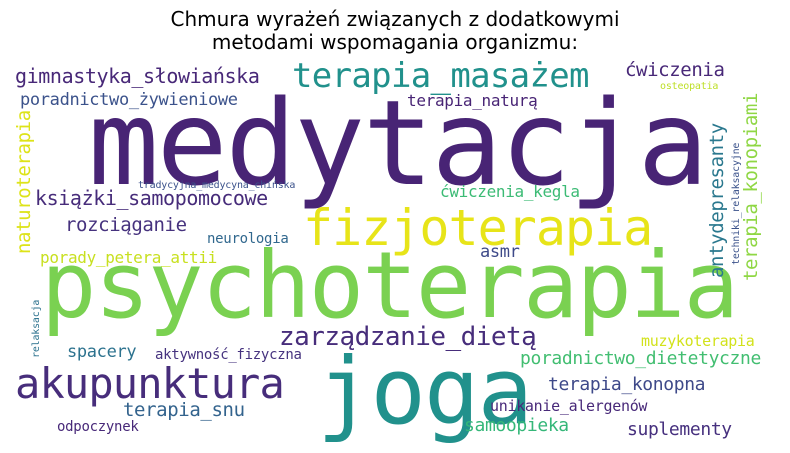 The image size is (790, 453). What do you see at coordinates (717, 200) in the screenshot?
I see `word-antydepresanty: antydepresanty` at bounding box center [717, 200].